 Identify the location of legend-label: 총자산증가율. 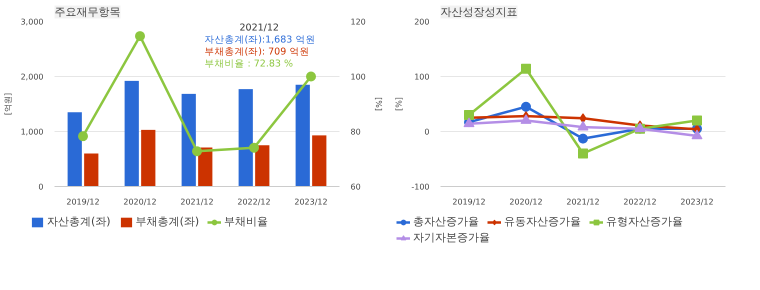
(446, 221).